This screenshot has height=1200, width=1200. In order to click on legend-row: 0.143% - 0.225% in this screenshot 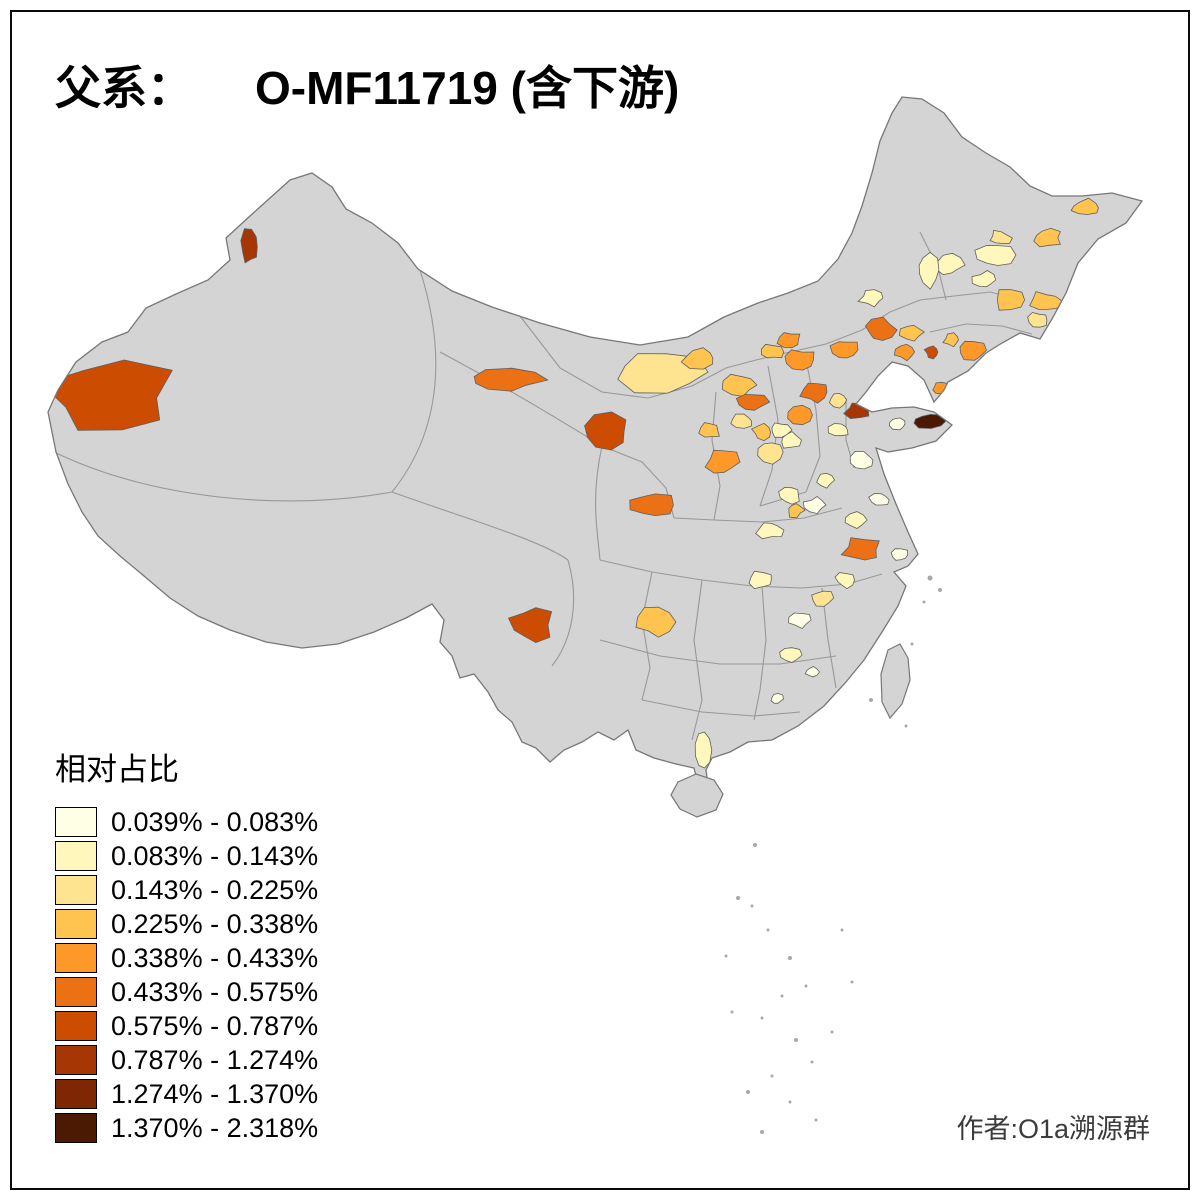, I will do `click(186, 890)`.